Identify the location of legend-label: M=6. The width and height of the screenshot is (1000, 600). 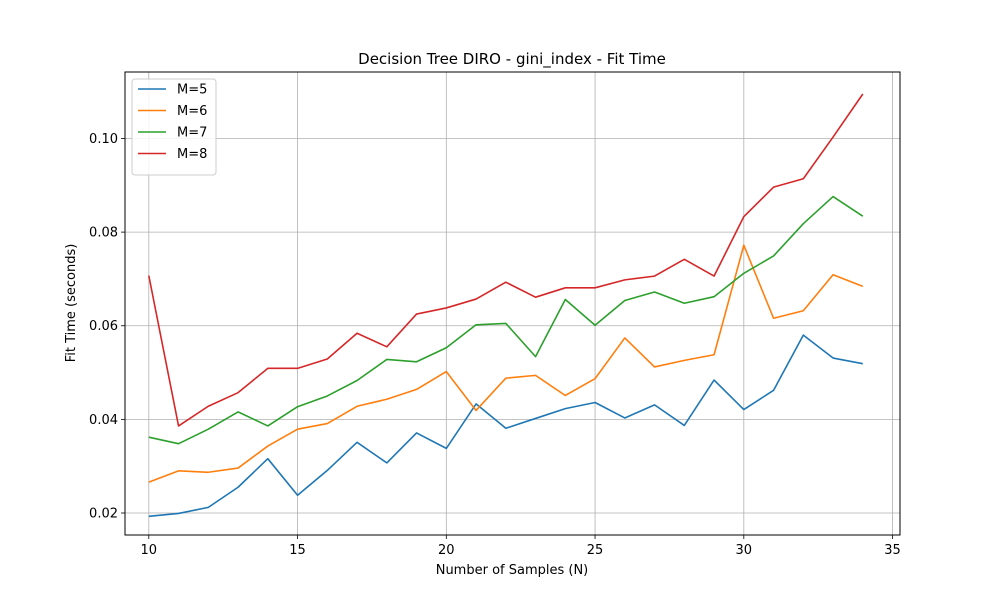
(192, 111).